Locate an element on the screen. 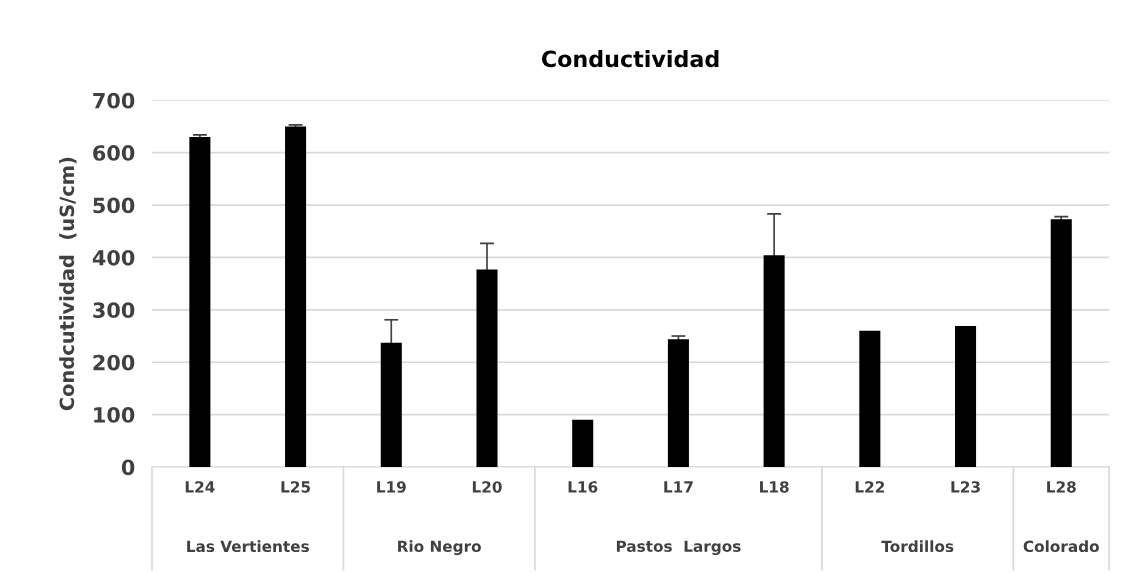  x-tick-label: L18 is located at coordinates (774, 487).